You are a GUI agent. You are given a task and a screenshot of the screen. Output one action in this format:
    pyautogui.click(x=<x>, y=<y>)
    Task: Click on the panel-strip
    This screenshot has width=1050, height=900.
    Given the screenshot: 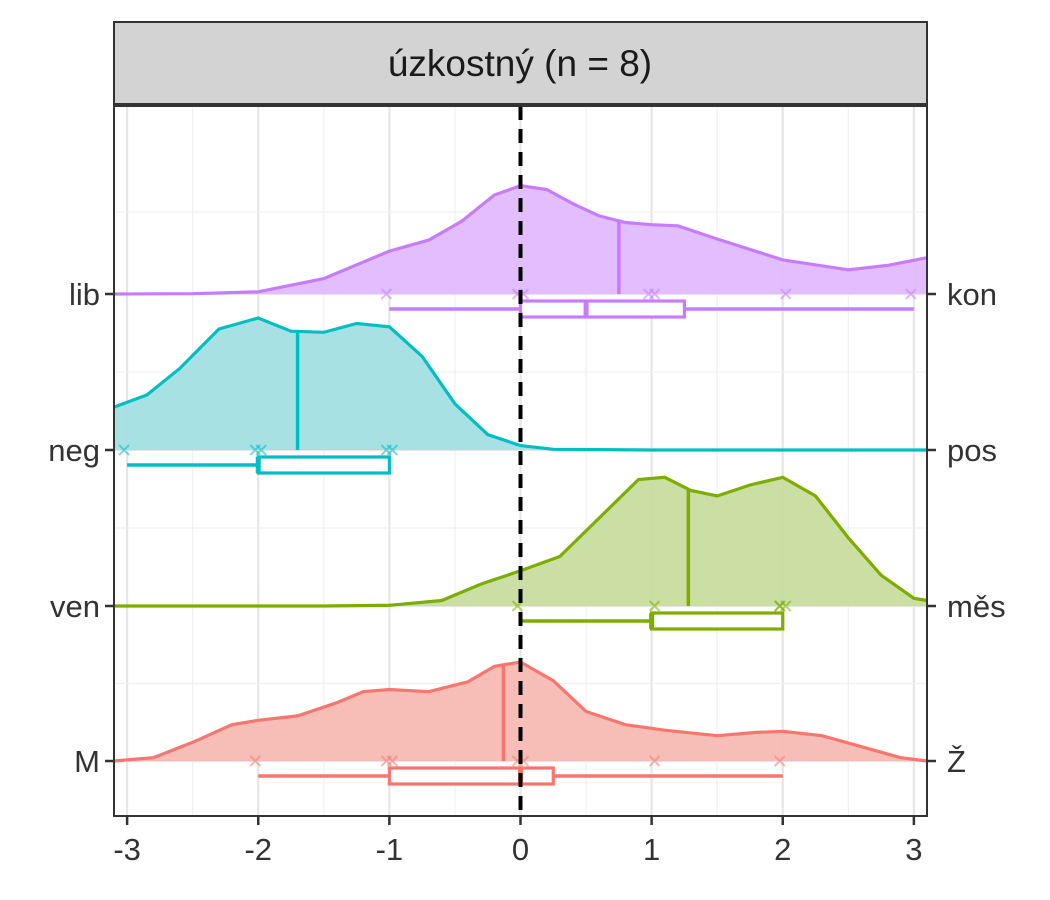 What is the action you would take?
    pyautogui.click(x=520, y=63)
    